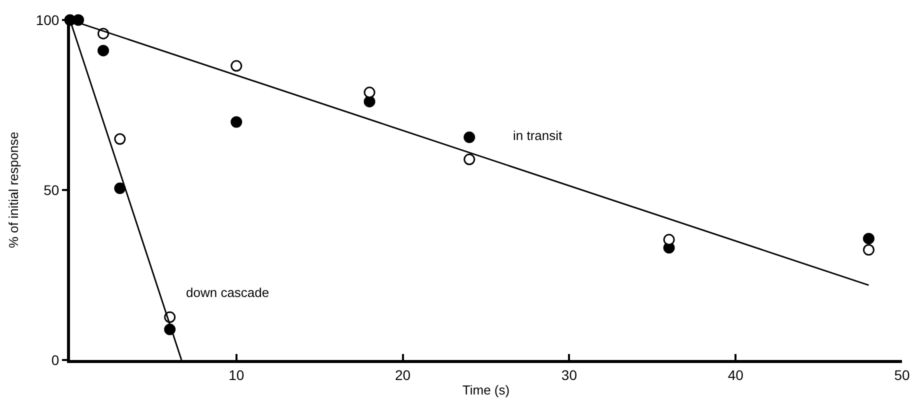 Image resolution: width=922 pixels, height=415 pixels. Describe the element at coordinates (569, 374) in the screenshot. I see `x-tick-label: 30` at that location.